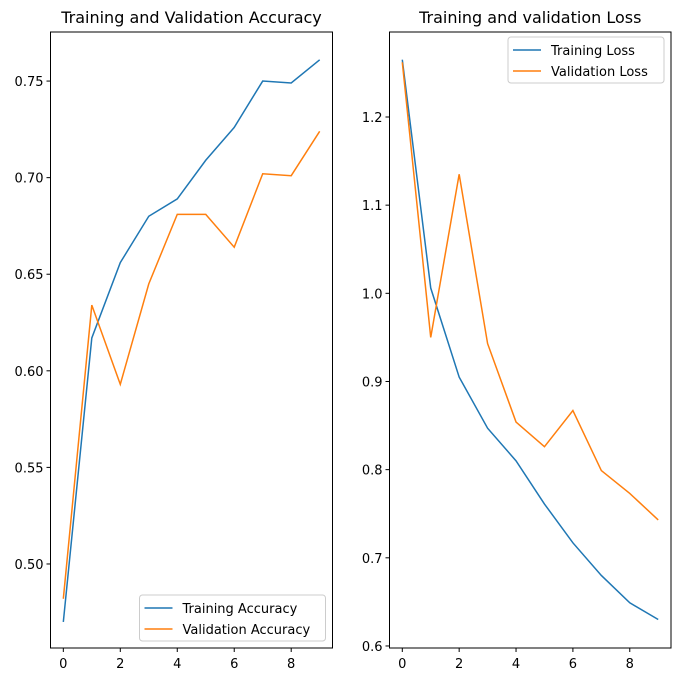 The width and height of the screenshot is (680, 682). I want to click on chart-title: Training and validation Loss, so click(529, 17).